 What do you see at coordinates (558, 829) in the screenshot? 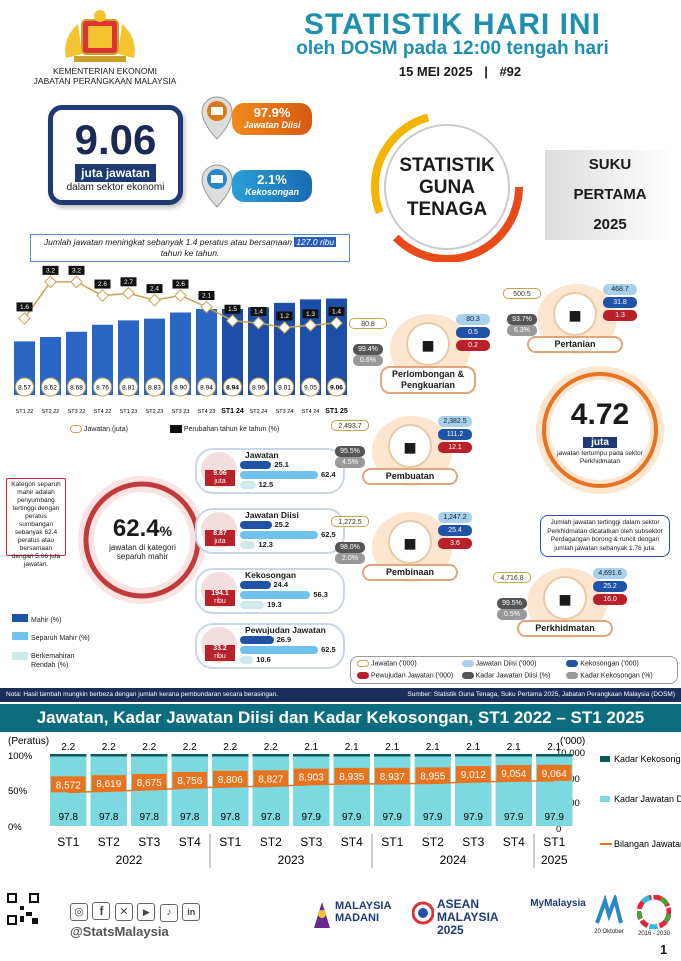
I see `right-tick: 0` at bounding box center [558, 829].